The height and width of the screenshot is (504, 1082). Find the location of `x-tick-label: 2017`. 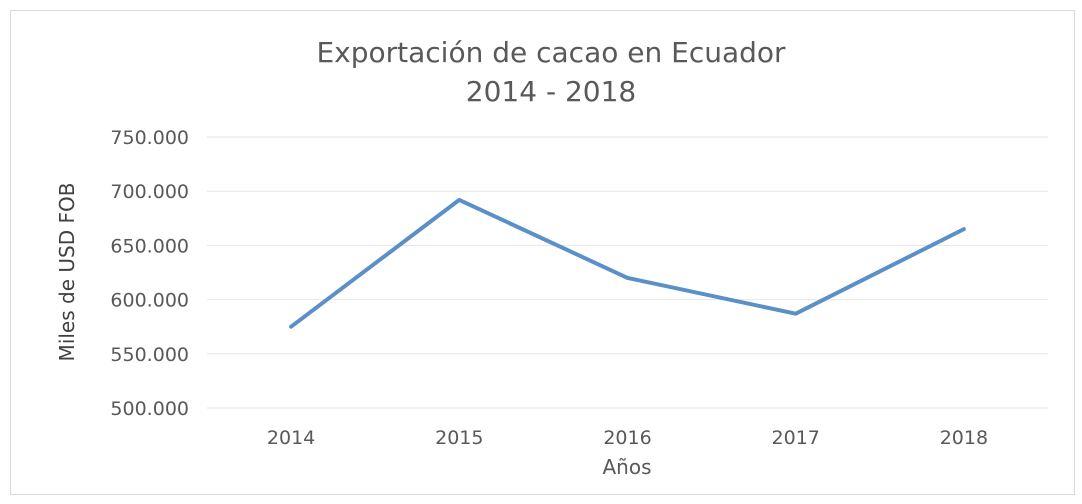

x-tick-label: 2017 is located at coordinates (796, 438).